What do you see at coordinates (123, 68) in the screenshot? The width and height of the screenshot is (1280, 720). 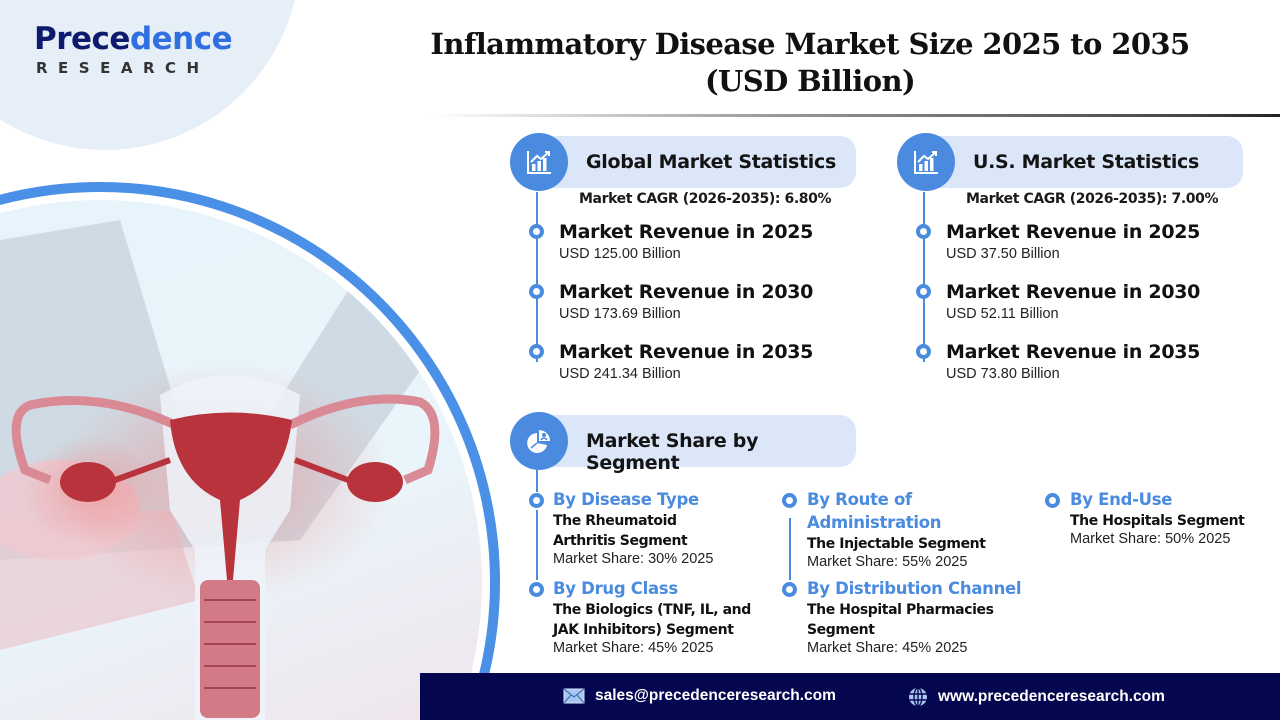 I see `logo-subtitle: RESEARCH` at bounding box center [123, 68].